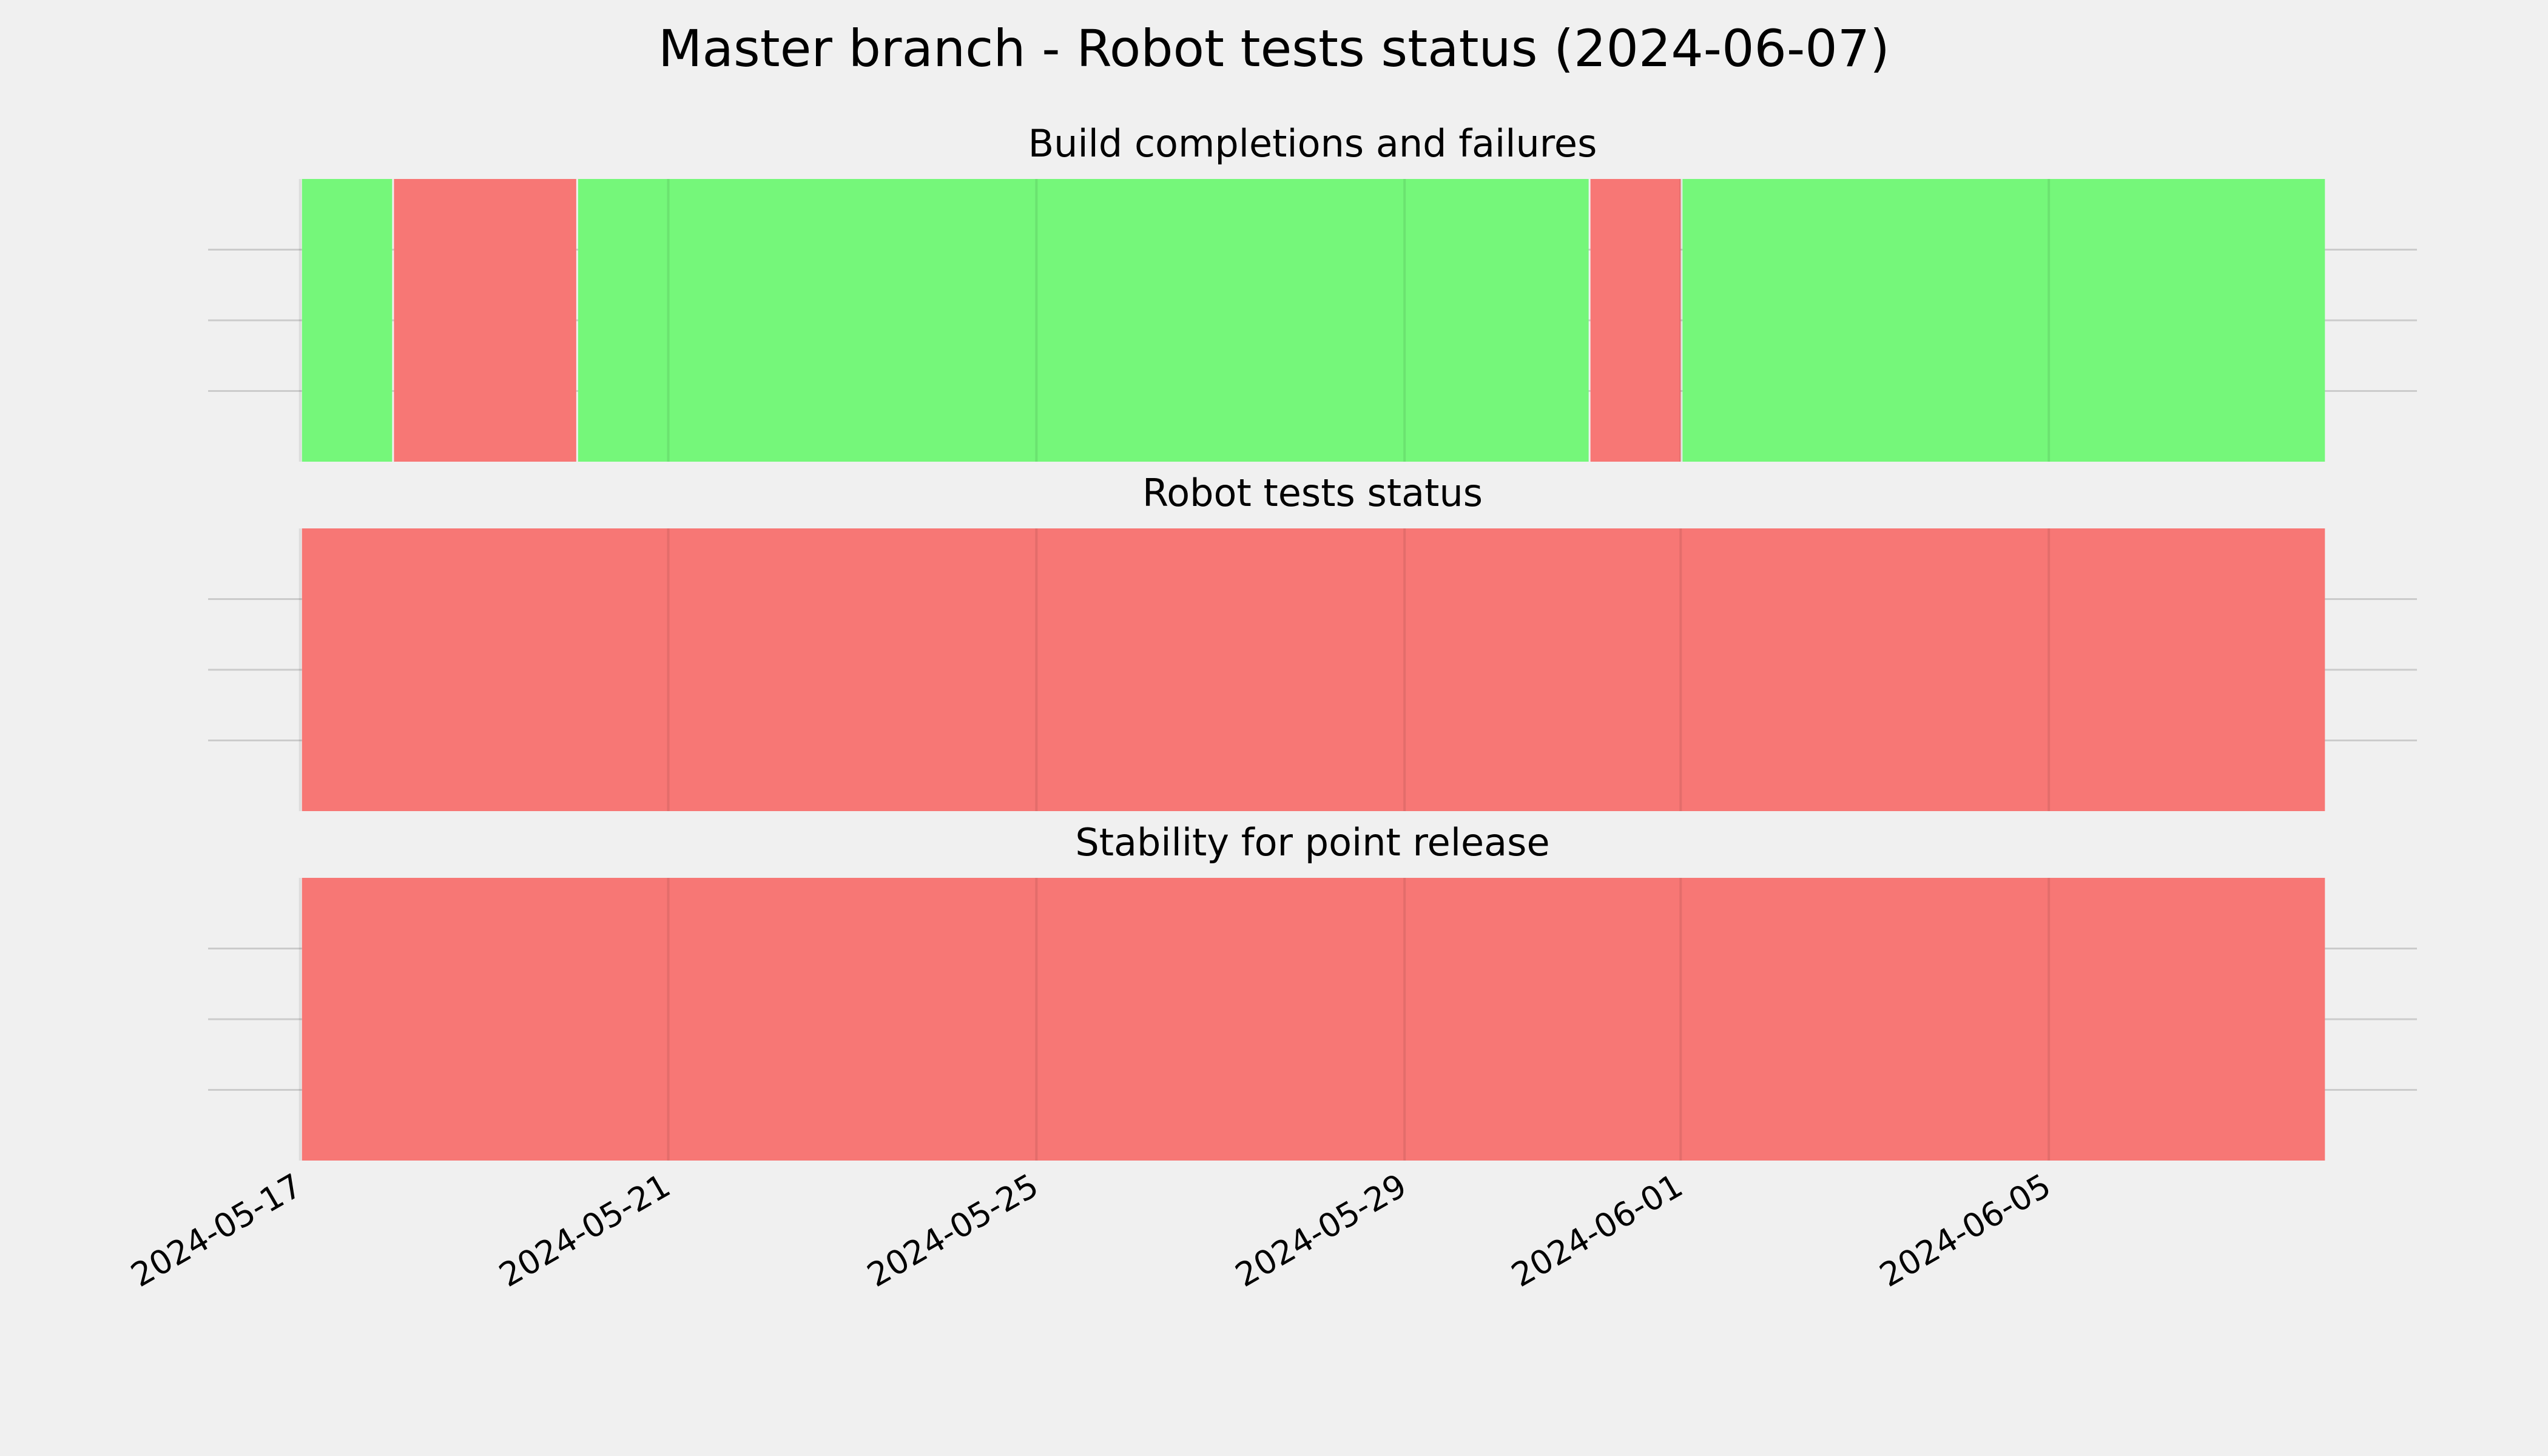 Image resolution: width=2548 pixels, height=1456 pixels. What do you see at coordinates (1312, 493) in the screenshot?
I see `panel-title: Robot tests status` at bounding box center [1312, 493].